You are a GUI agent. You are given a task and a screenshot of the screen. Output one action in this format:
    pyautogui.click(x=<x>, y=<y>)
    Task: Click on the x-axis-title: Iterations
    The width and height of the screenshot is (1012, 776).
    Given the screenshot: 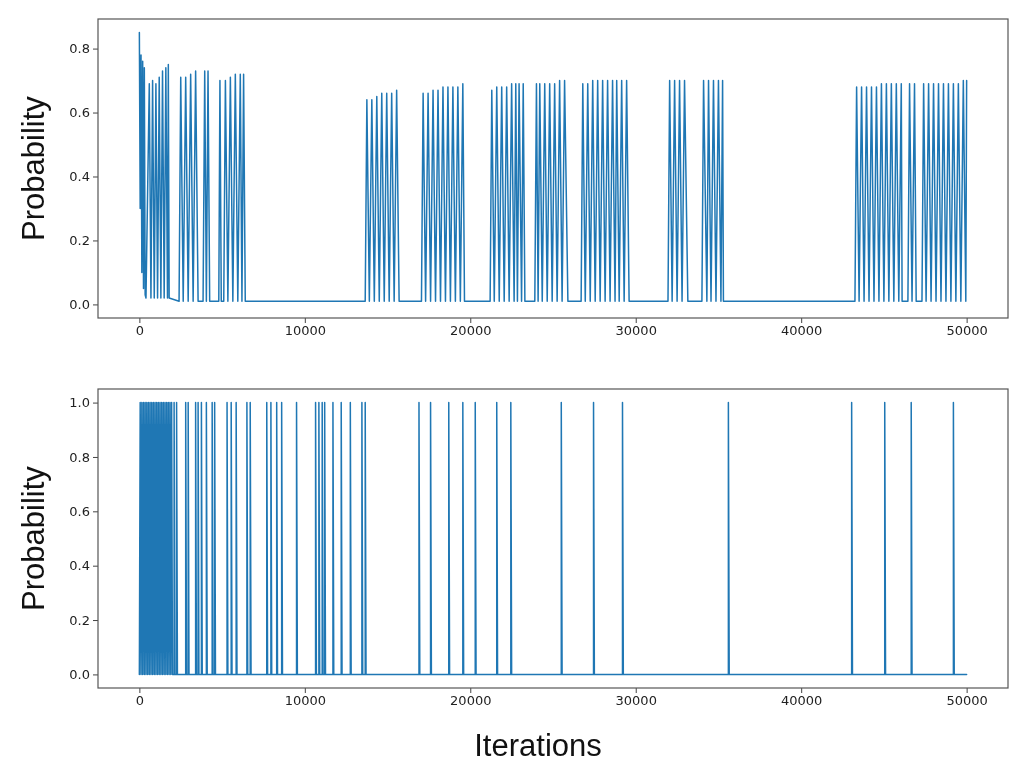 What is the action you would take?
    pyautogui.click(x=538, y=745)
    